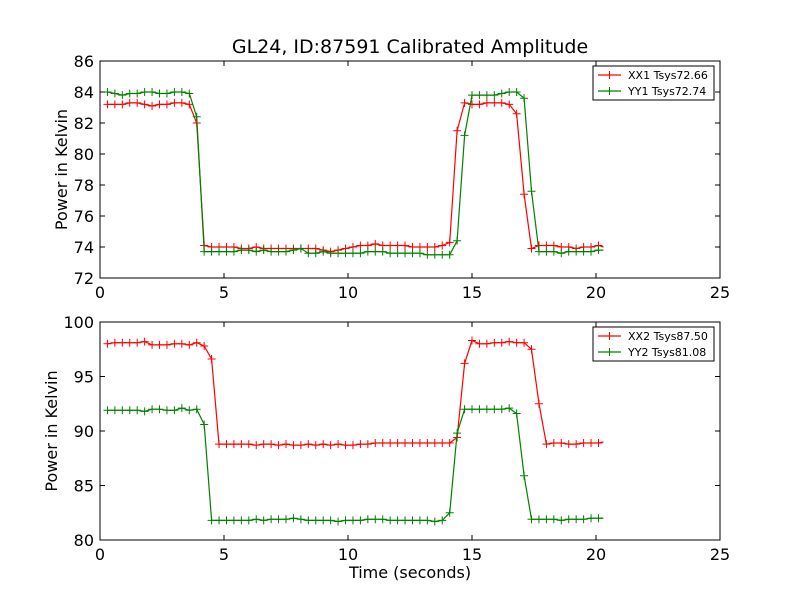 Image resolution: width=800 pixels, height=600 pixels. Describe the element at coordinates (653, 83) in the screenshot. I see `legend: XX1 Tsys72.66 YY1 Tsys72.74` at that location.